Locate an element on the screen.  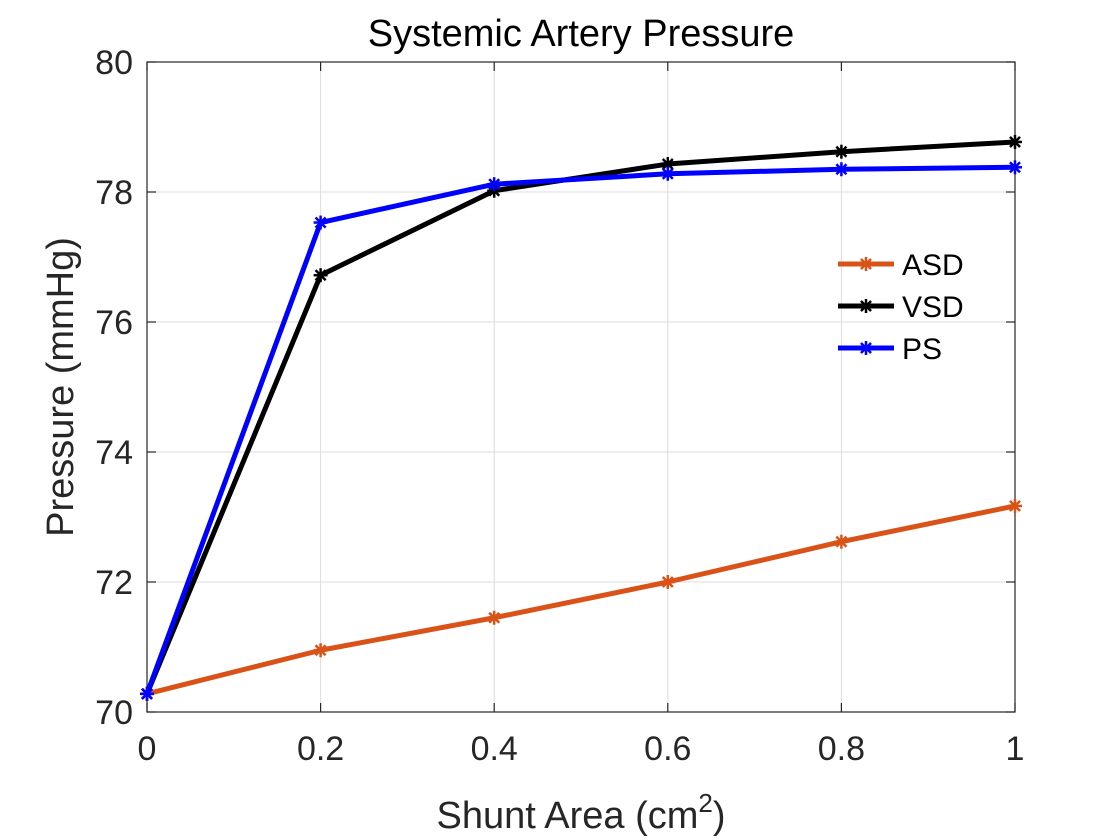
x-tick-label: 0.4 is located at coordinates (494, 749).